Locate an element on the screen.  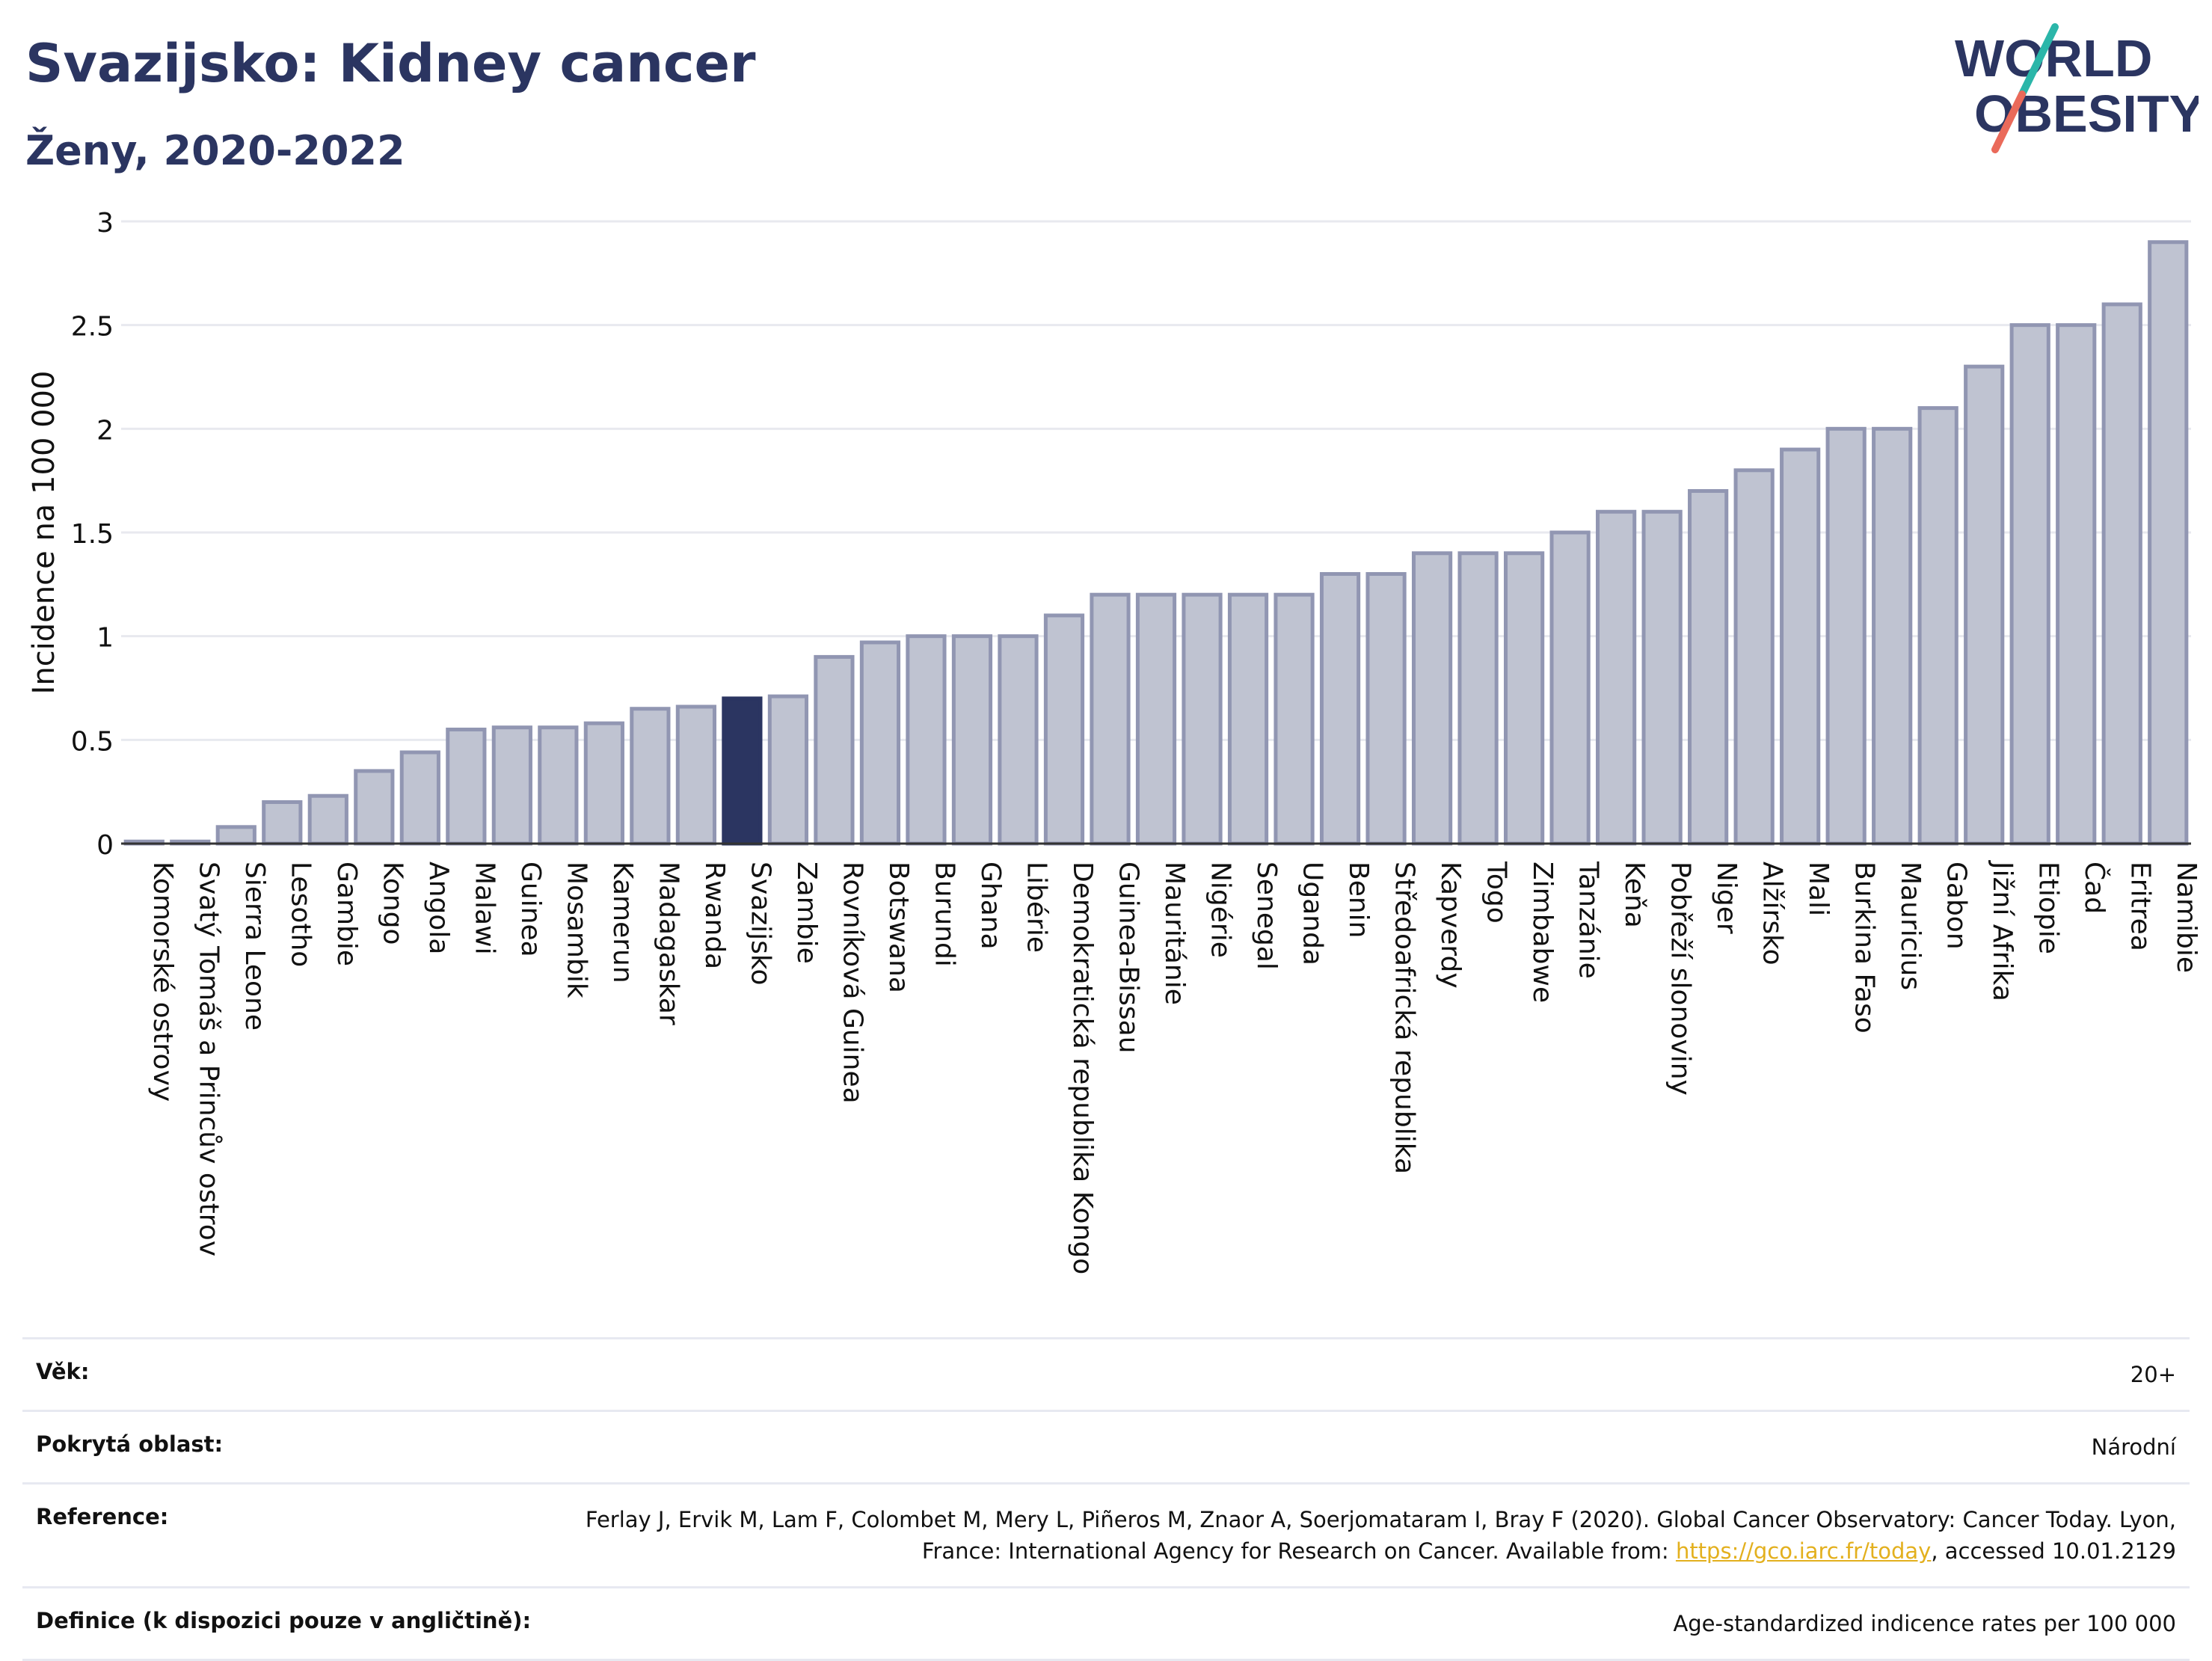
x-tick-label: Nigérie is located at coordinates (1220, 910).